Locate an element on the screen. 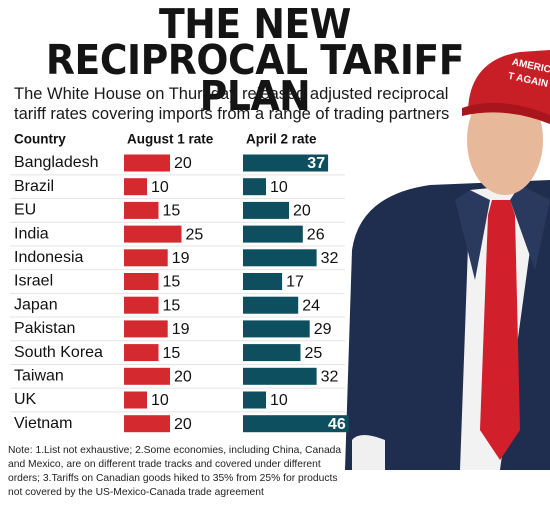 The width and height of the screenshot is (550, 508). category-label: Israel is located at coordinates (33, 281).